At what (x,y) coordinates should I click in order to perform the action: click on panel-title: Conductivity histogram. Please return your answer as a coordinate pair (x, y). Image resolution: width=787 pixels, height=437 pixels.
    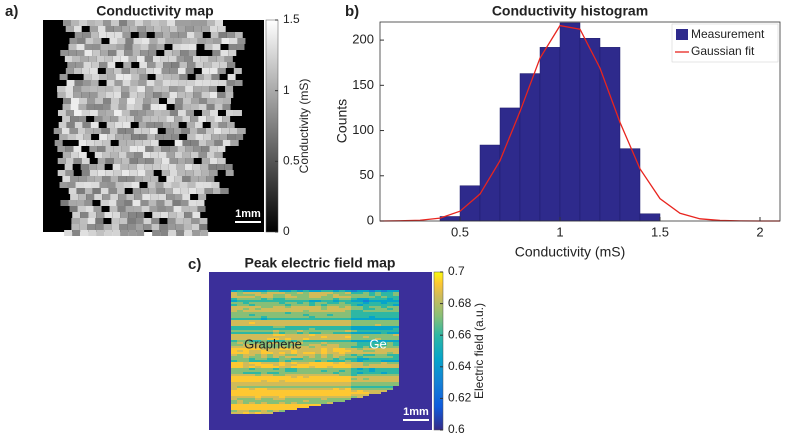
    Looking at the image, I should click on (570, 11).